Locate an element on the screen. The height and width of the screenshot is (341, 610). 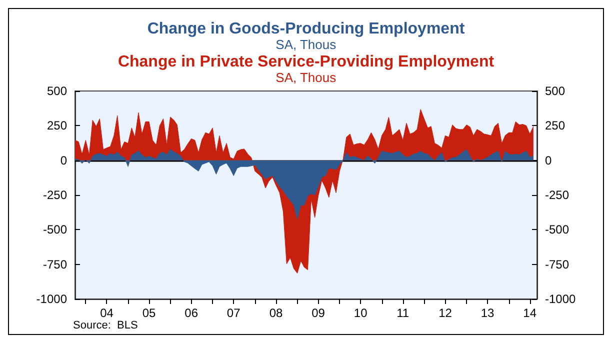
source-note: Source: BLS is located at coordinates (105, 326).